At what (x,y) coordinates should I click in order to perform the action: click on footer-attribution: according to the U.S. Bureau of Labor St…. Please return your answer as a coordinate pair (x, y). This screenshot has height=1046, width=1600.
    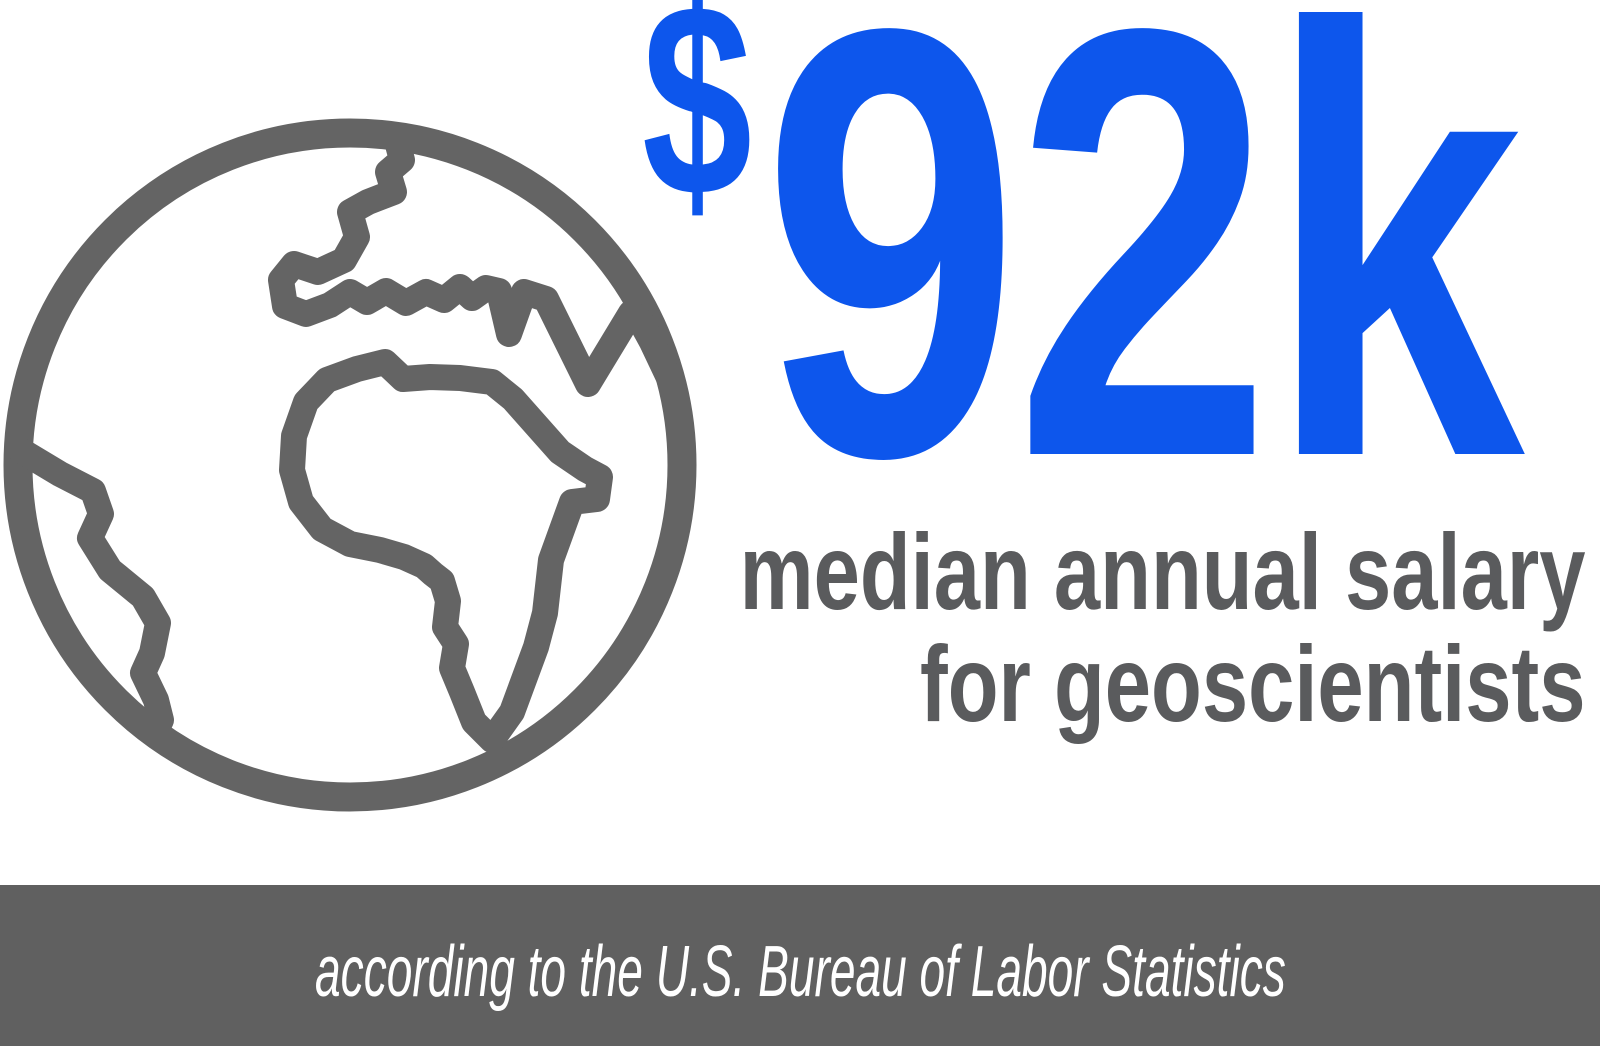
    Looking at the image, I should click on (800, 971).